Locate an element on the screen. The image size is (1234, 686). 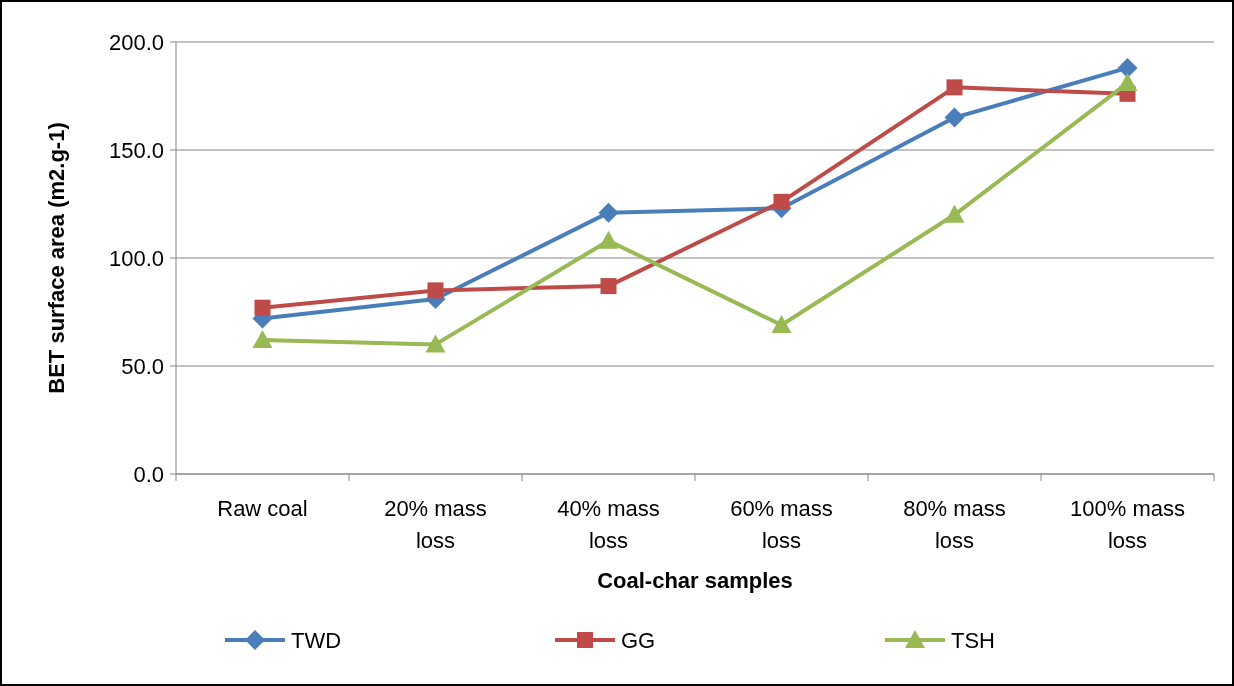
x-tick-label: 80% mass loss is located at coordinates (954, 524).